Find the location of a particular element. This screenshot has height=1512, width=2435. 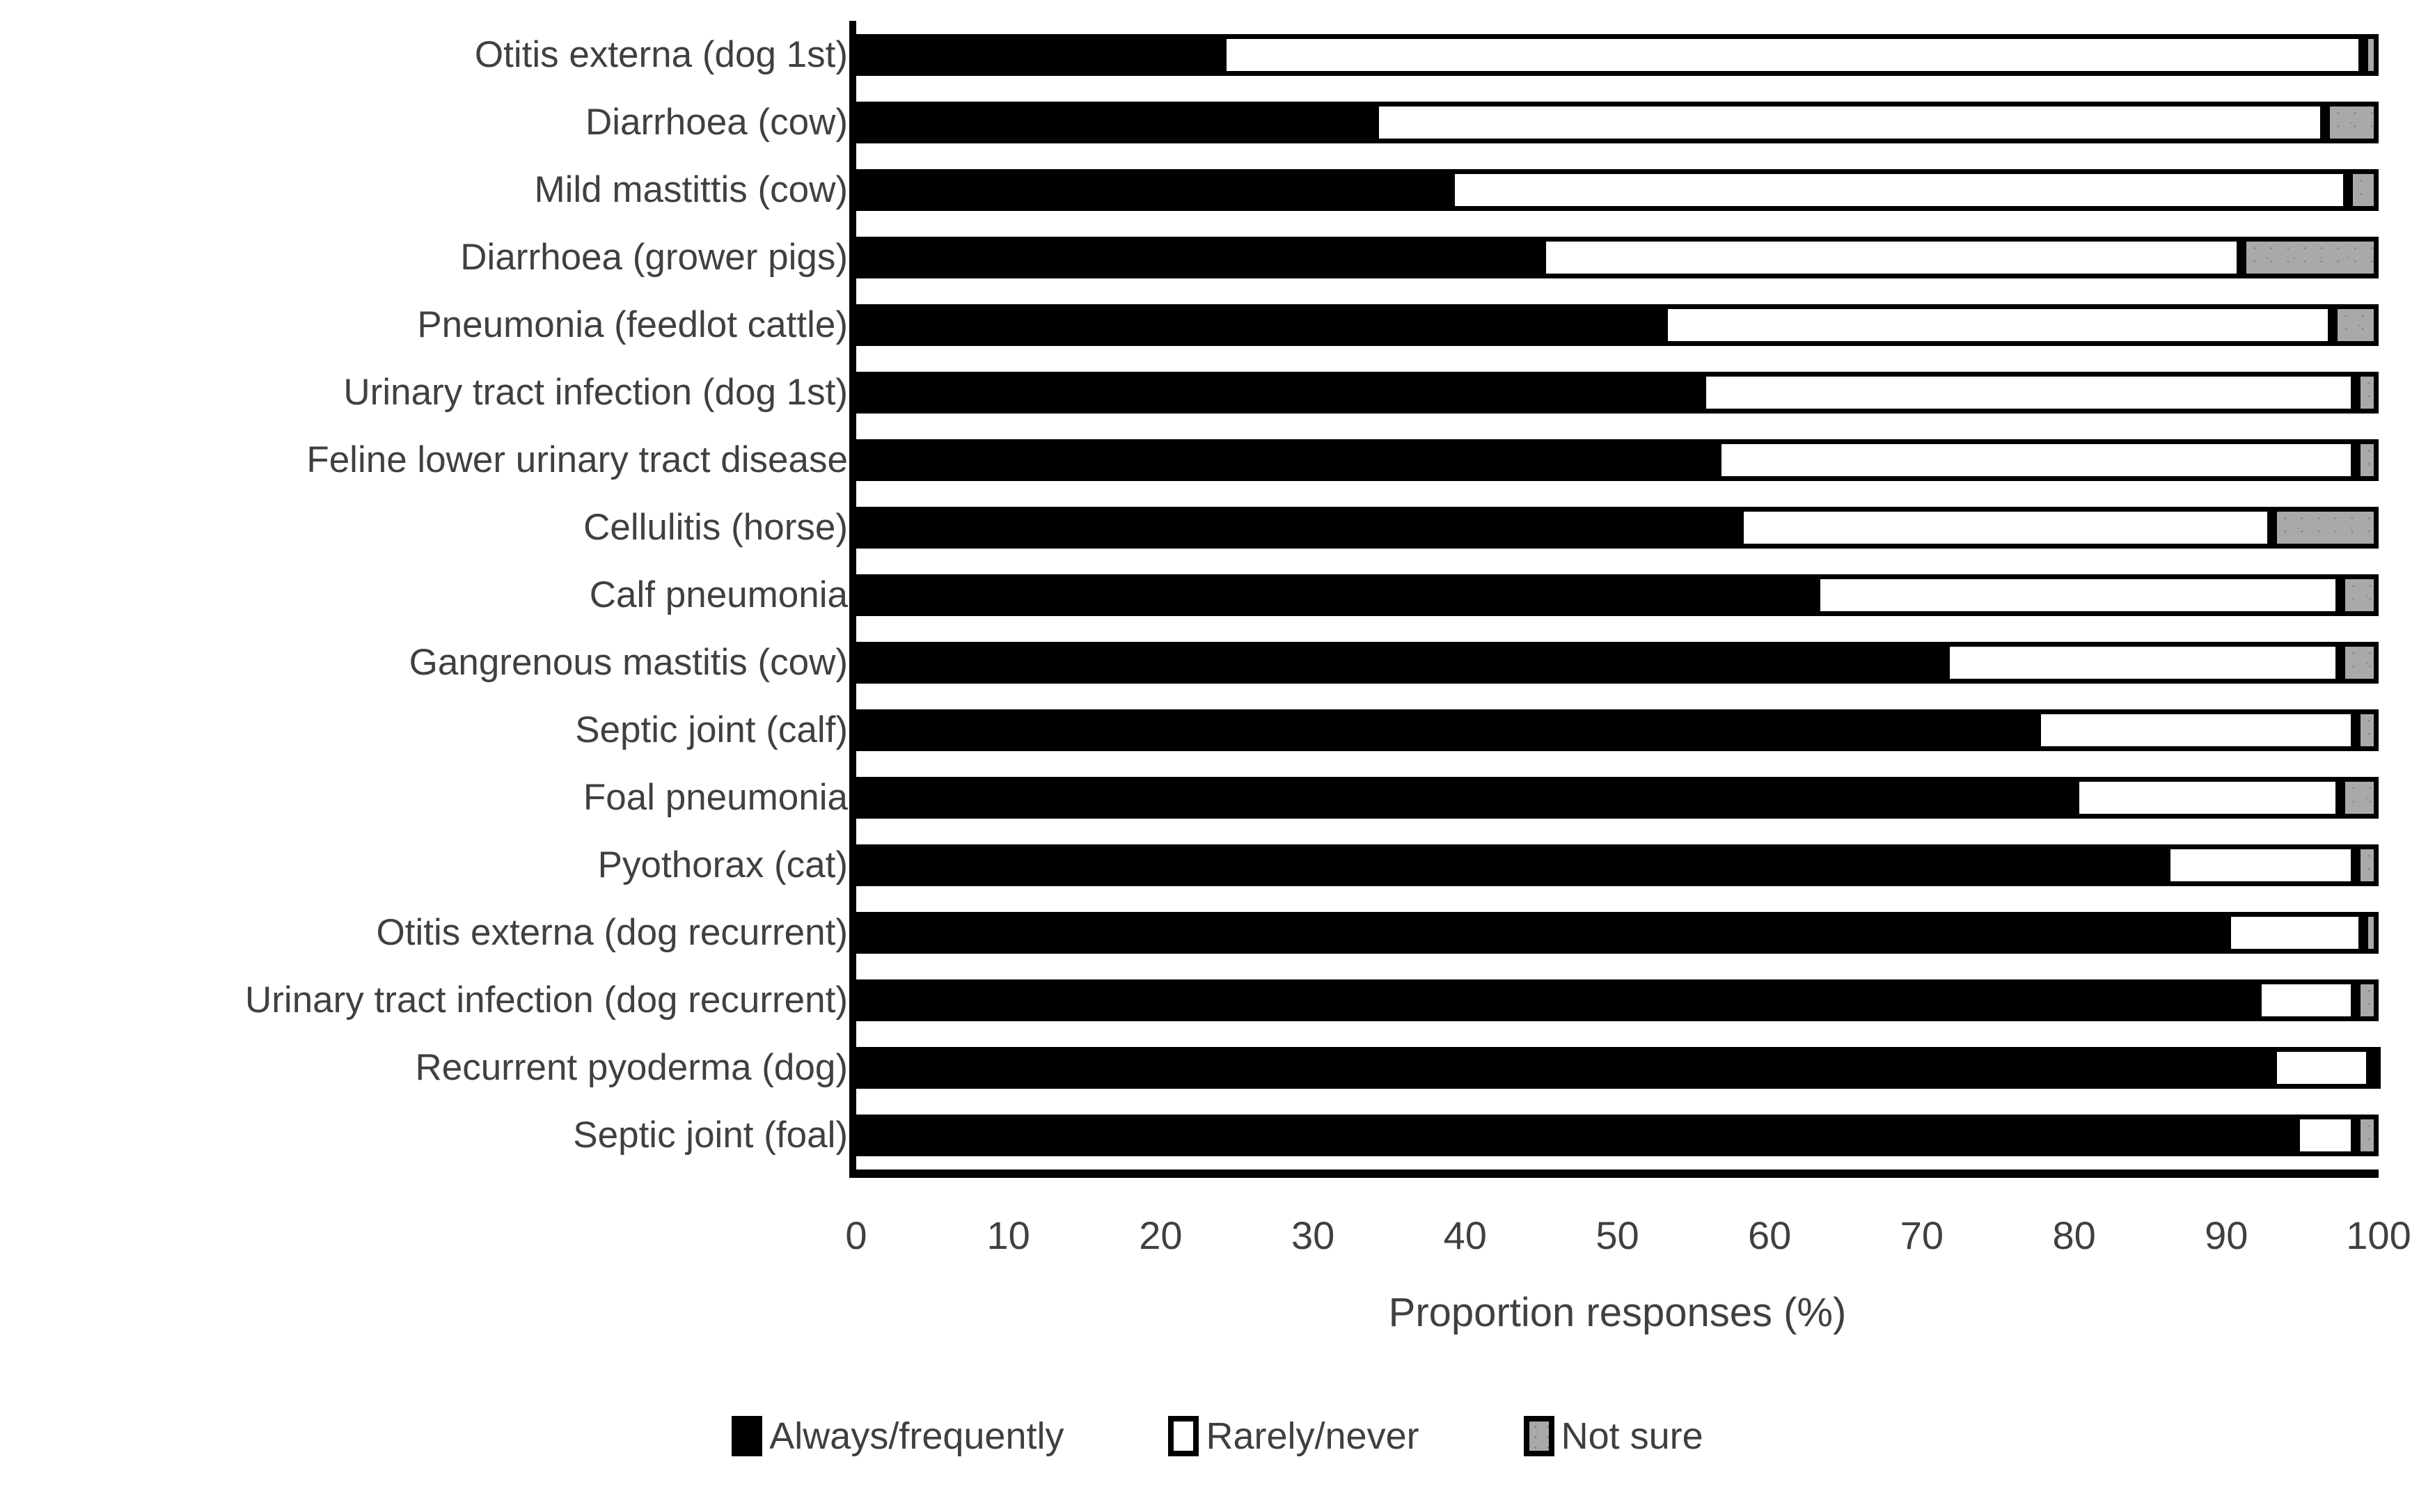

x-axis-title: Proportion responses (%) is located at coordinates (1617, 1312).